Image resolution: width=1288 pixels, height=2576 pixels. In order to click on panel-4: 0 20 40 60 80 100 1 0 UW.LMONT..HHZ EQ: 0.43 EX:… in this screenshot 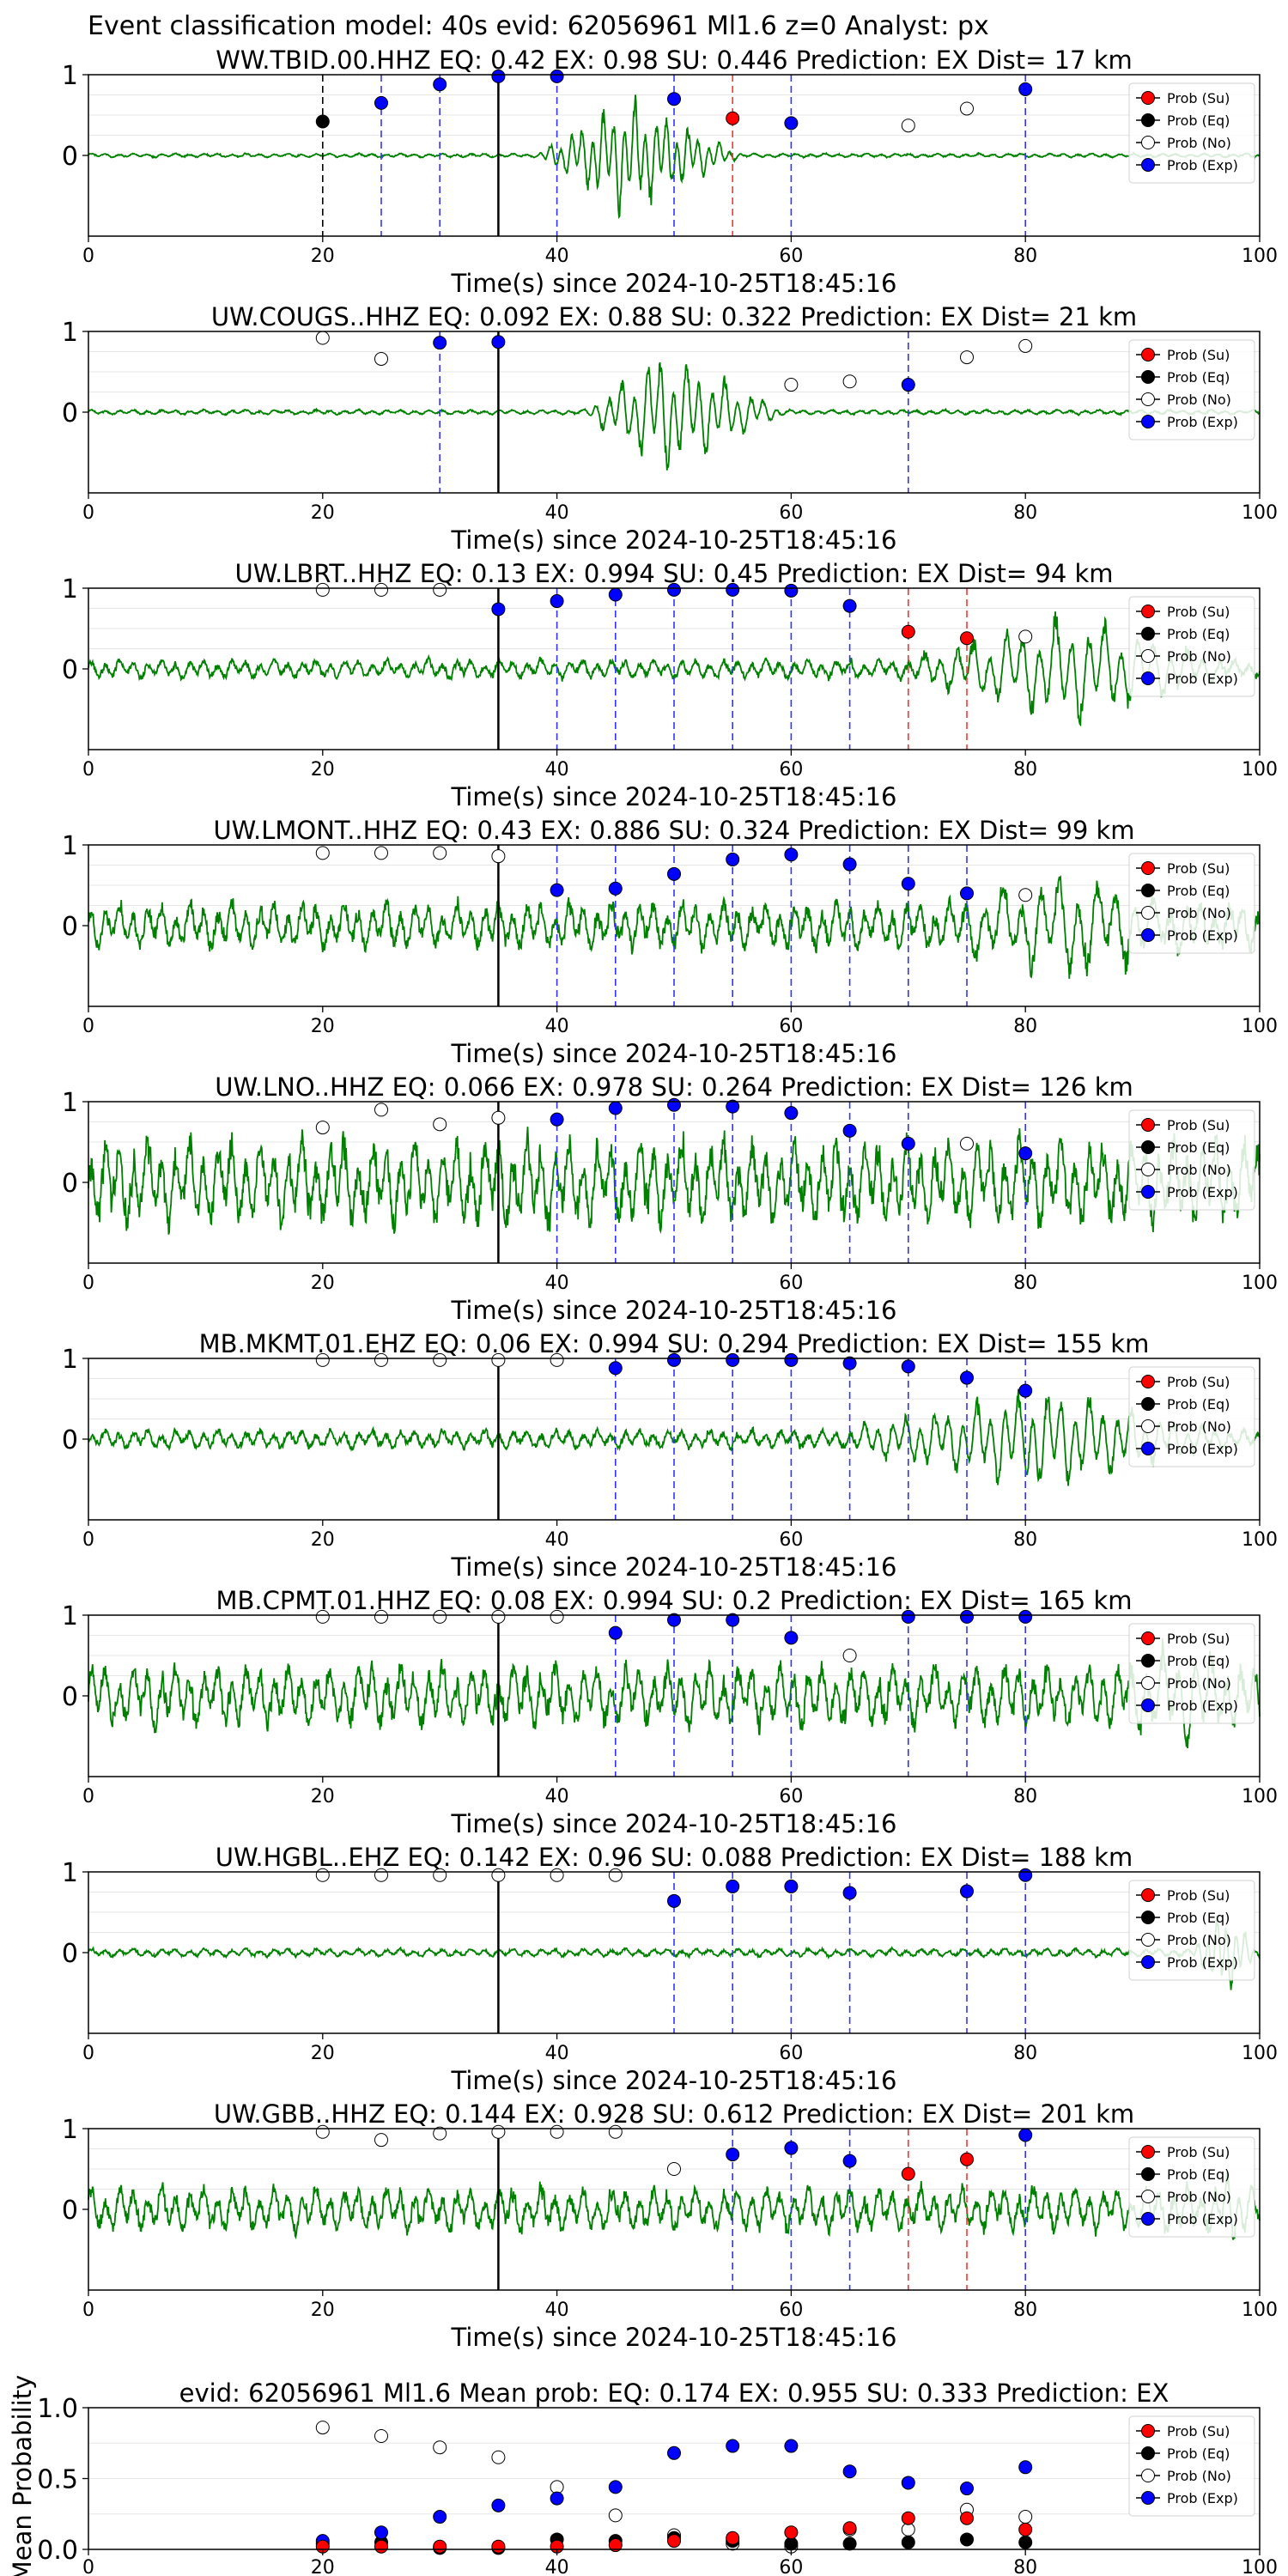, I will do `click(670, 942)`.